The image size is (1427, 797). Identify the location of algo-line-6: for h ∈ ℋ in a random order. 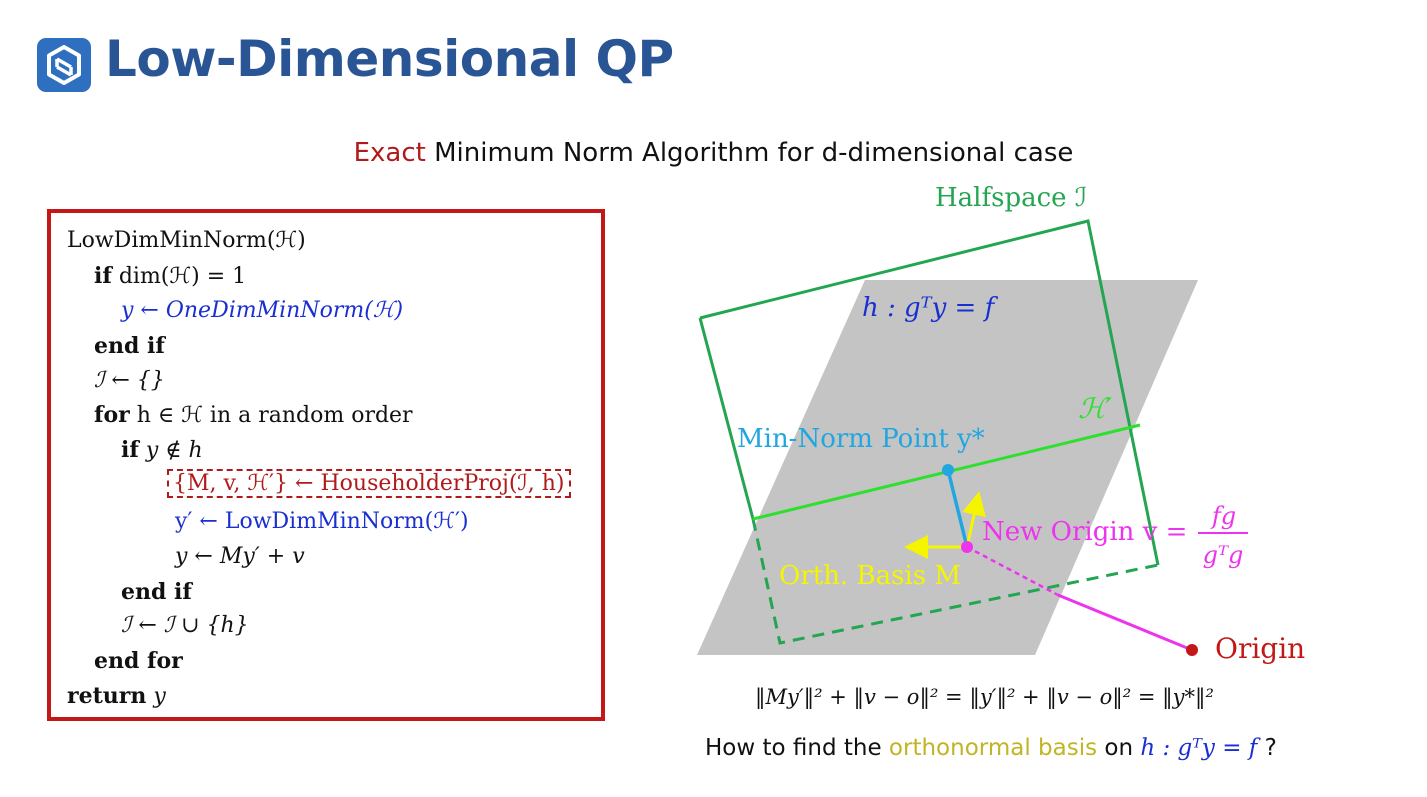
(253, 415).